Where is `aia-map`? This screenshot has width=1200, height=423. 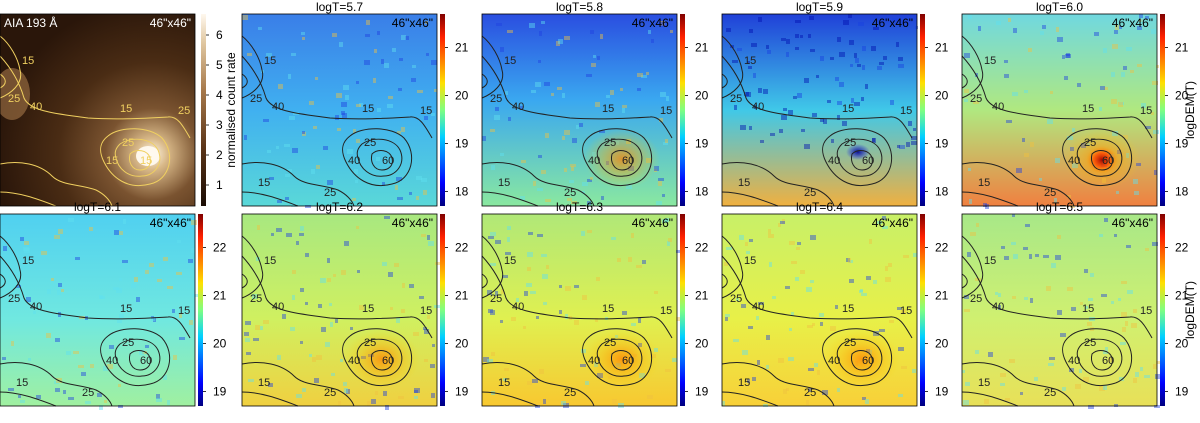 aia-map is located at coordinates (97, 110).